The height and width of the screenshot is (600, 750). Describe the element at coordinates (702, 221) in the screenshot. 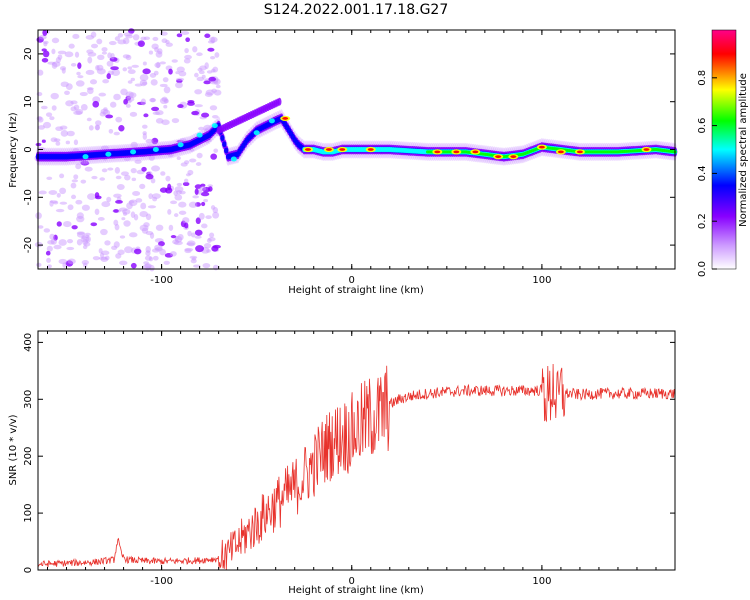

I see `colorbar-tick-label: 0.2` at that location.